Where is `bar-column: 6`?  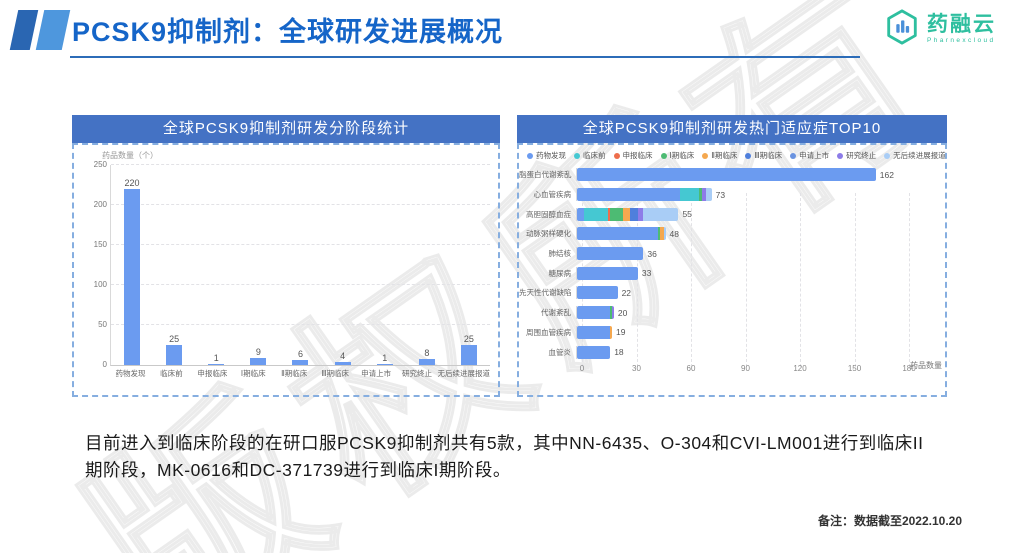 bar-column: 6 is located at coordinates (300, 265).